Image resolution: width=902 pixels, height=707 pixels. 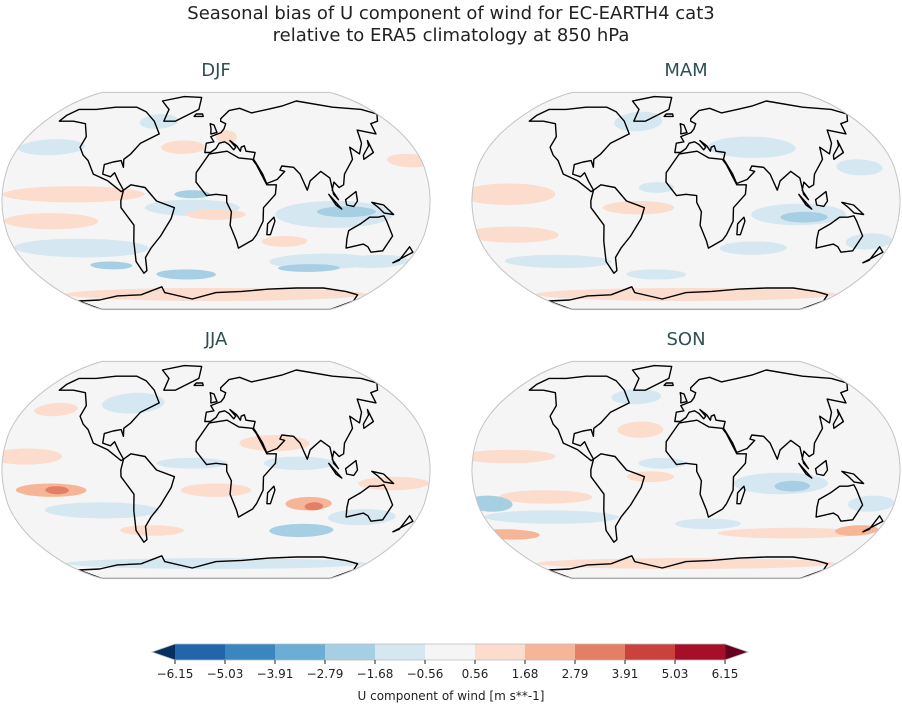 I want to click on map-mam, so click(x=686, y=201).